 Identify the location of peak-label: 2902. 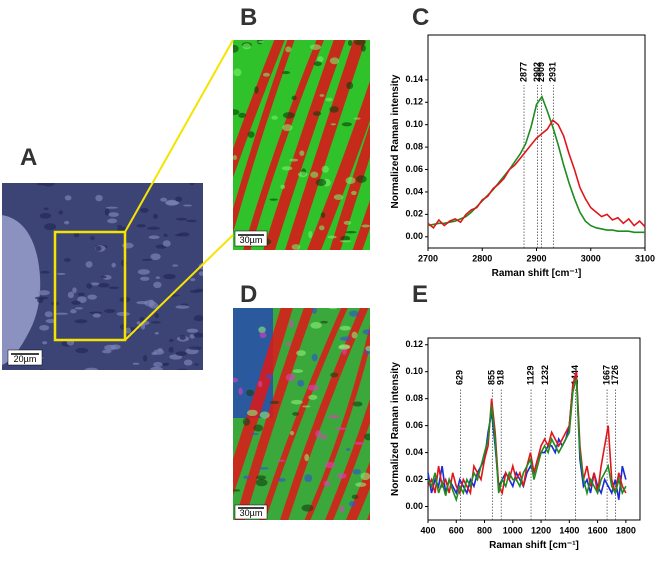
(537, 72).